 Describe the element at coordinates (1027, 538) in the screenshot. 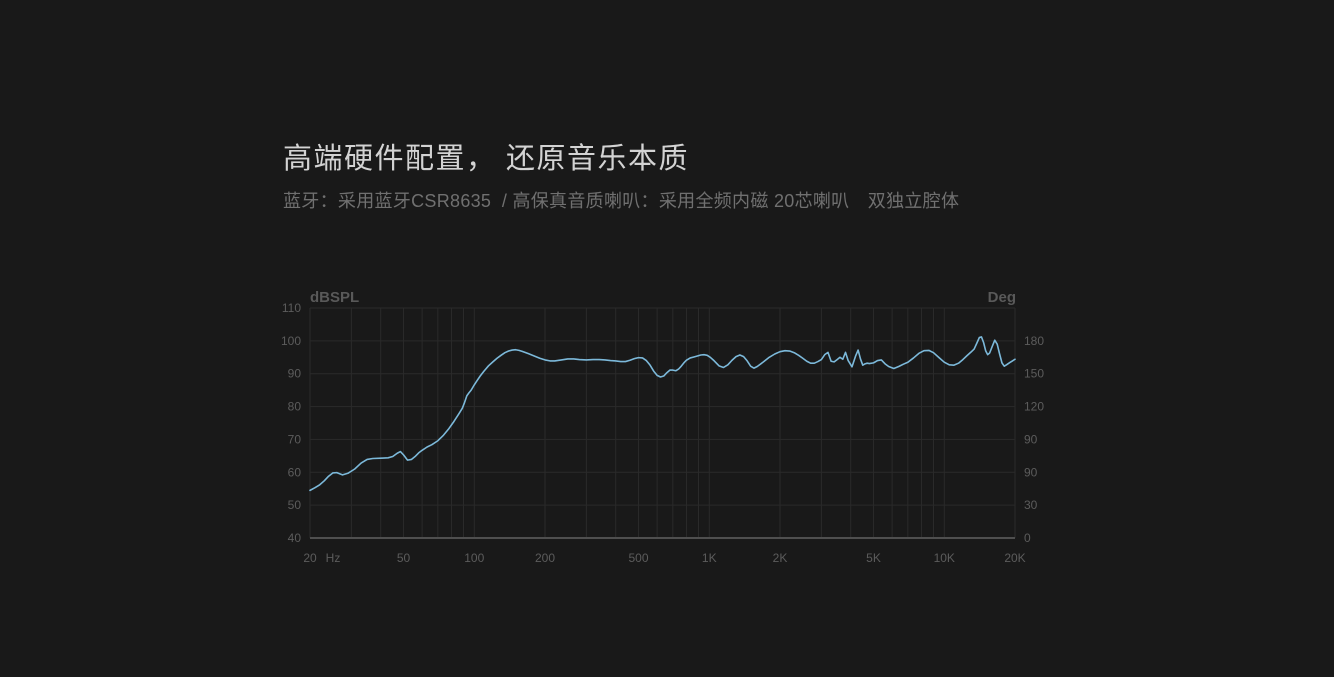

I see `y-axis-right-tick-label: 0` at that location.